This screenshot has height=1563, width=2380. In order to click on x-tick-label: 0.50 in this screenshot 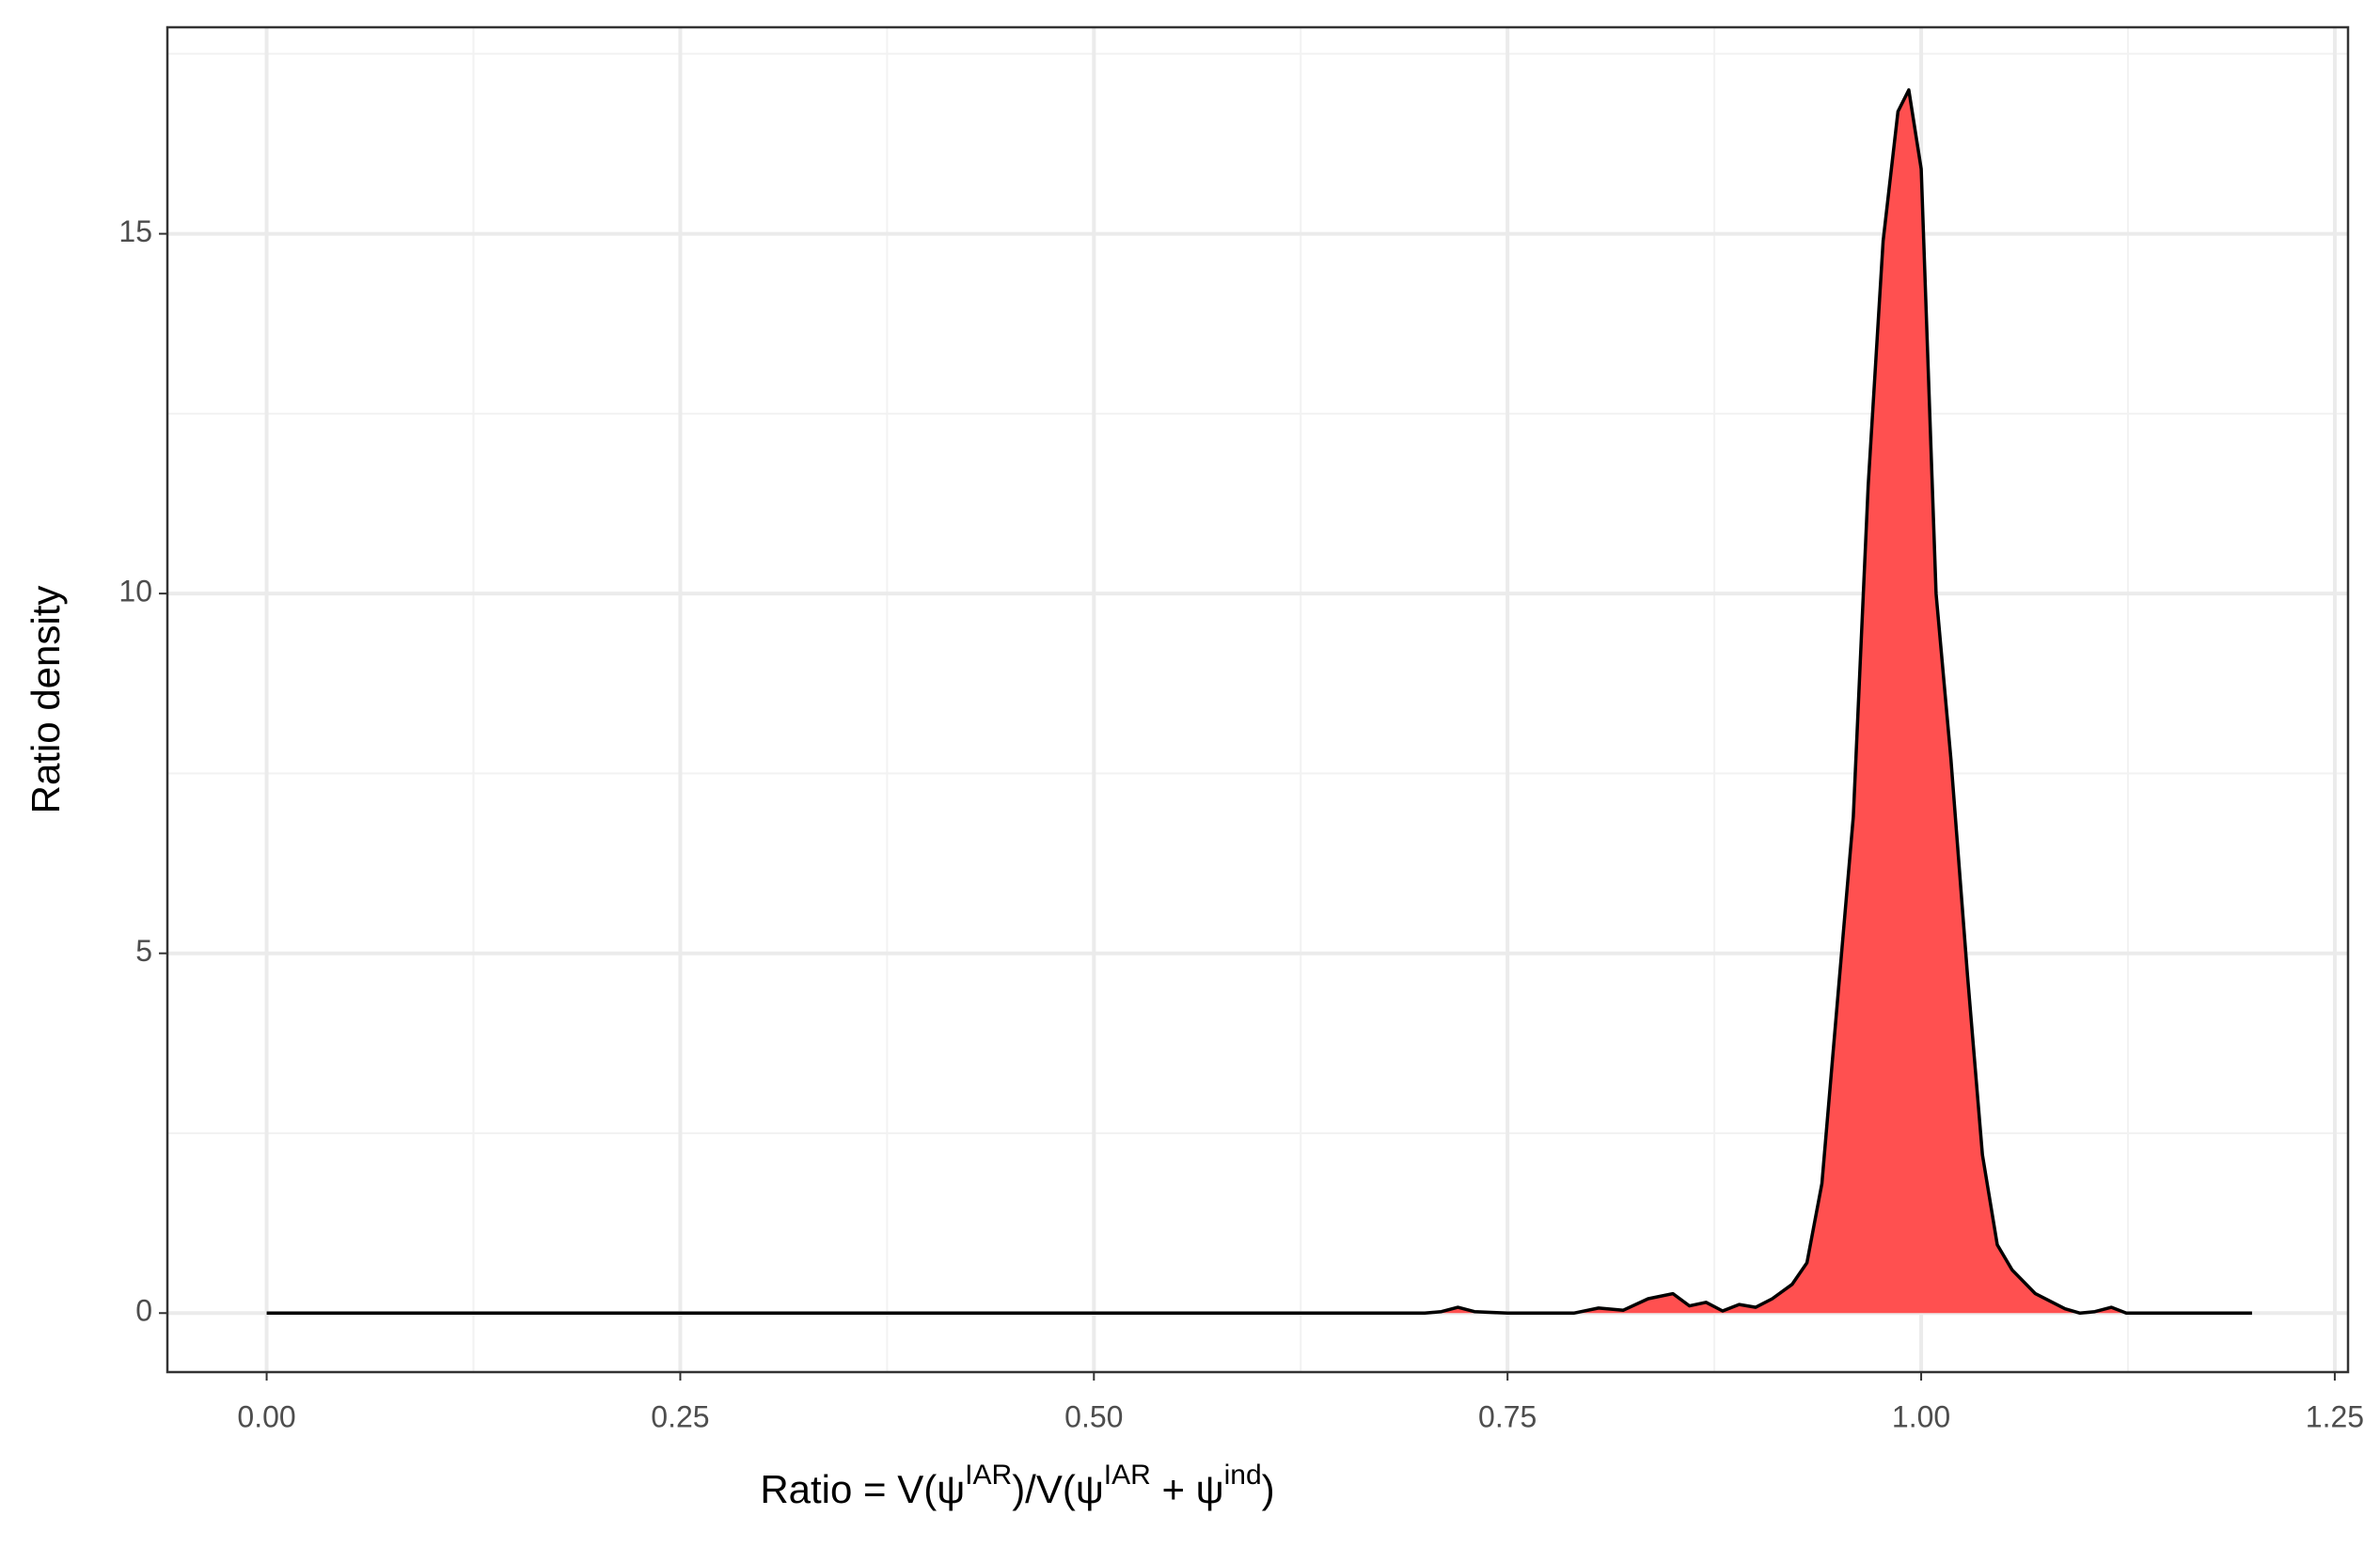, I will do `click(1093, 1416)`.